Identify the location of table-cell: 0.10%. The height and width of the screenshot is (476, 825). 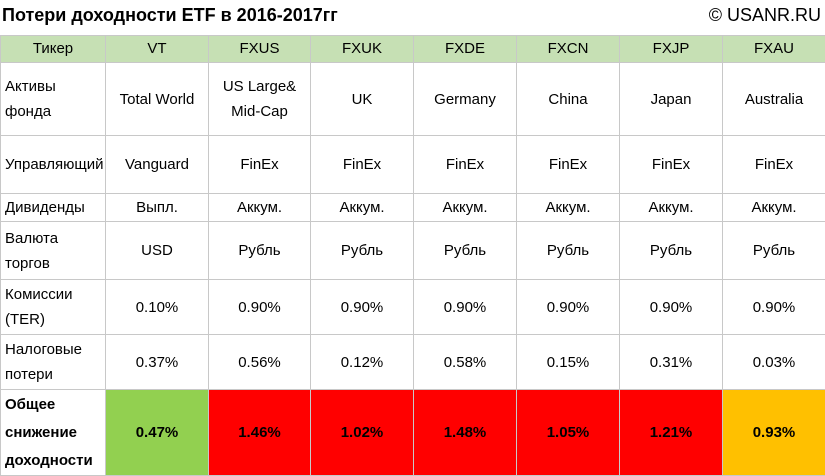
(157, 307).